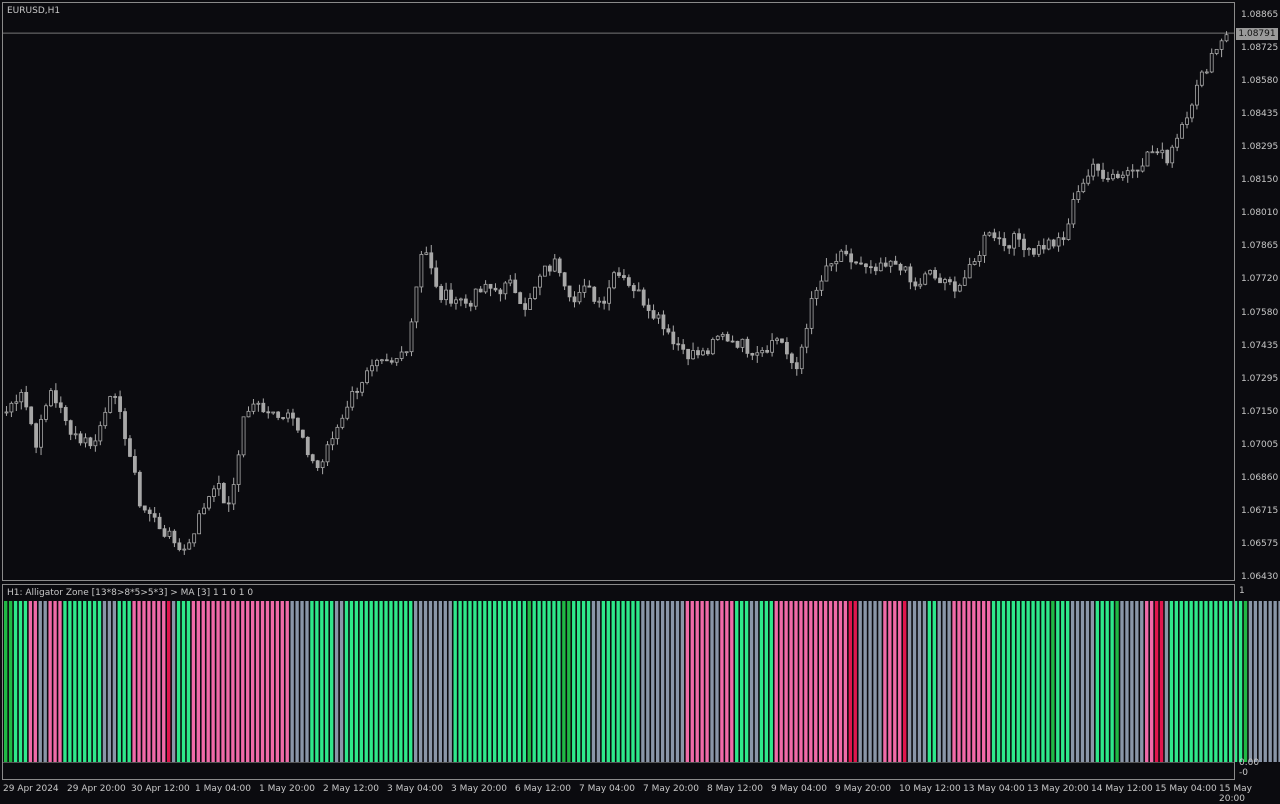 The height and width of the screenshot is (804, 1280). I want to click on time-tick-label: 13 May 04:00, so click(994, 789).